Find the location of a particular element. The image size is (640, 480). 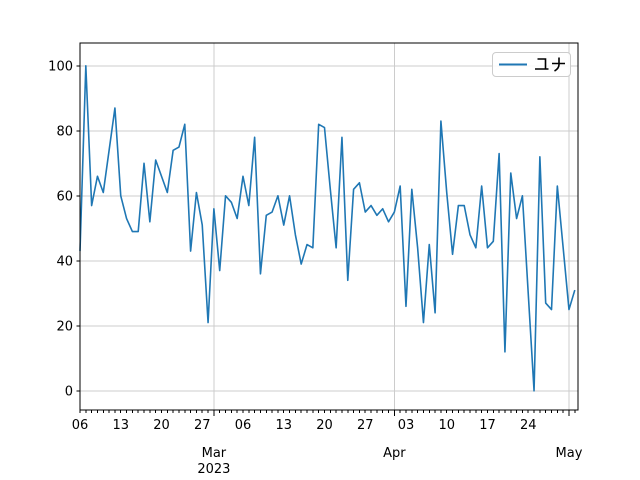

y-tick-label-60: 60 is located at coordinates (64, 196).